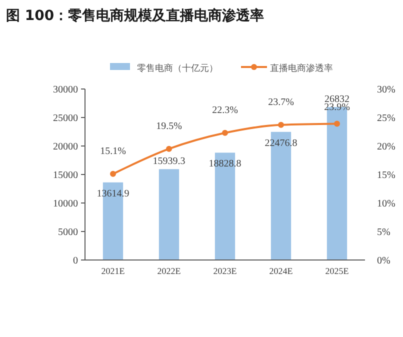  What do you see at coordinates (386, 204) in the screenshot?
I see `y2-tick-label: 10%` at bounding box center [386, 204].